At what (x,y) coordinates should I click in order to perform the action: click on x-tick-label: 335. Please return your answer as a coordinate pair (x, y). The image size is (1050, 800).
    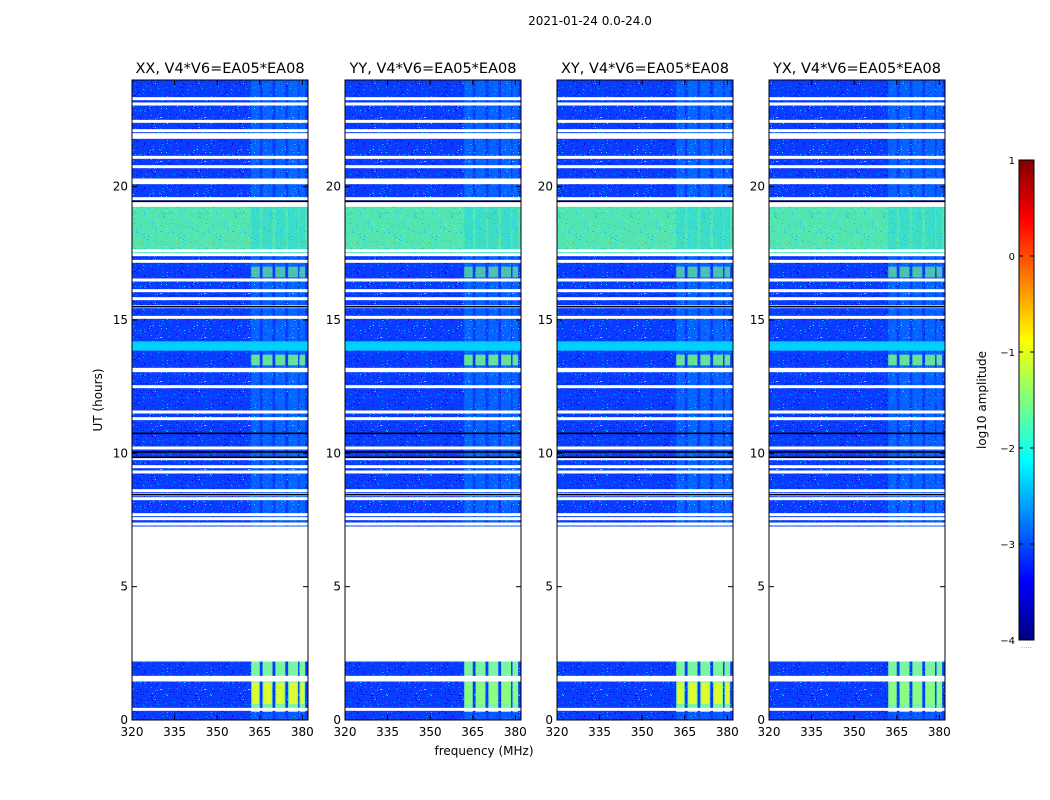
    Looking at the image, I should click on (387, 732).